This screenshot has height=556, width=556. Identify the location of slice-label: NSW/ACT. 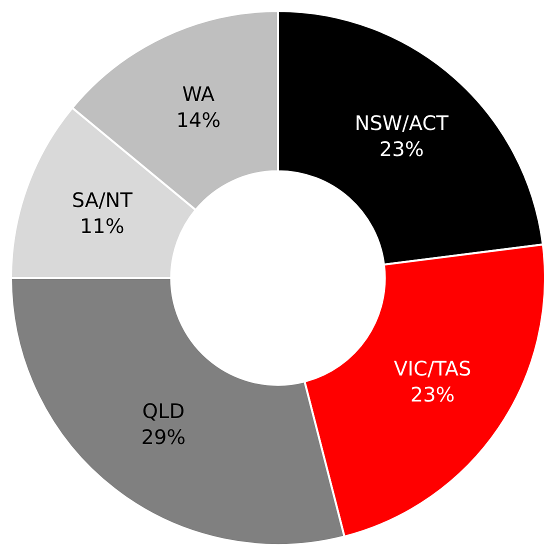
(402, 123).